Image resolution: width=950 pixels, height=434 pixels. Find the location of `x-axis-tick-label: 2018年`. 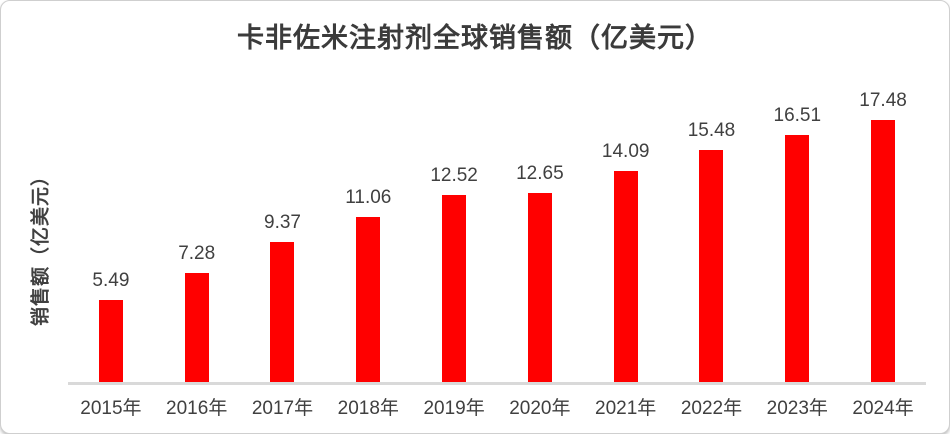

x-axis-tick-label: 2018年 is located at coordinates (368, 408).